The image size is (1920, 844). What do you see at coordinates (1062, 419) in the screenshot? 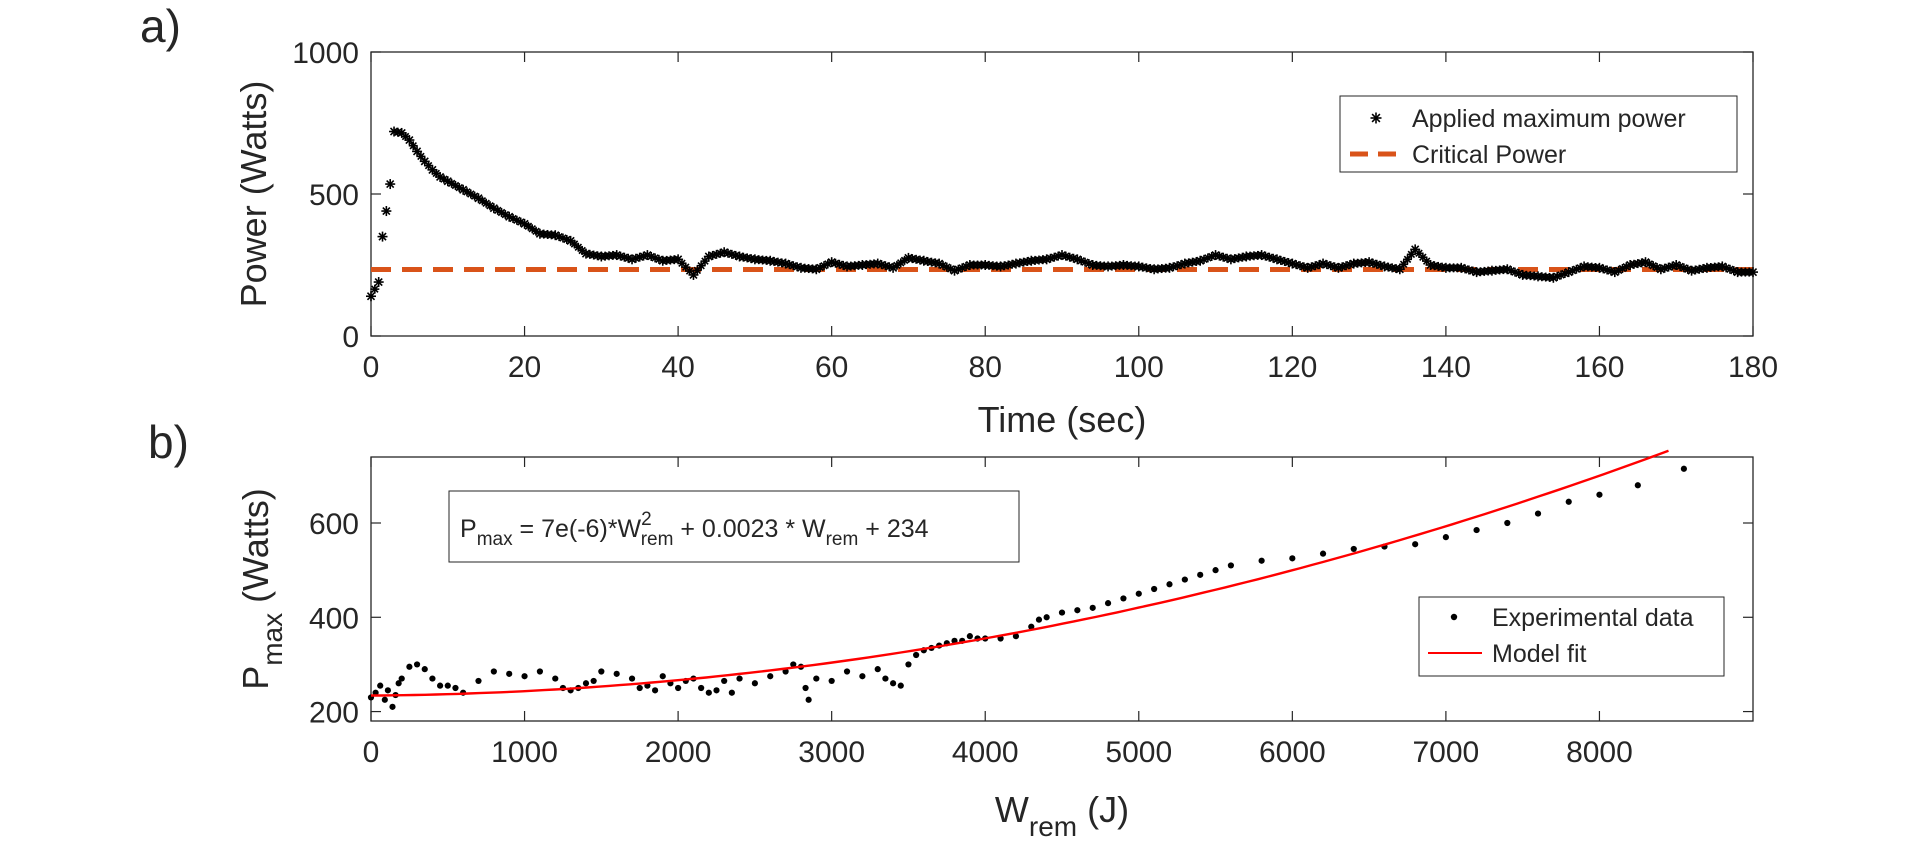
I see `chart-a-xlabel: Time (sec)` at bounding box center [1062, 419].